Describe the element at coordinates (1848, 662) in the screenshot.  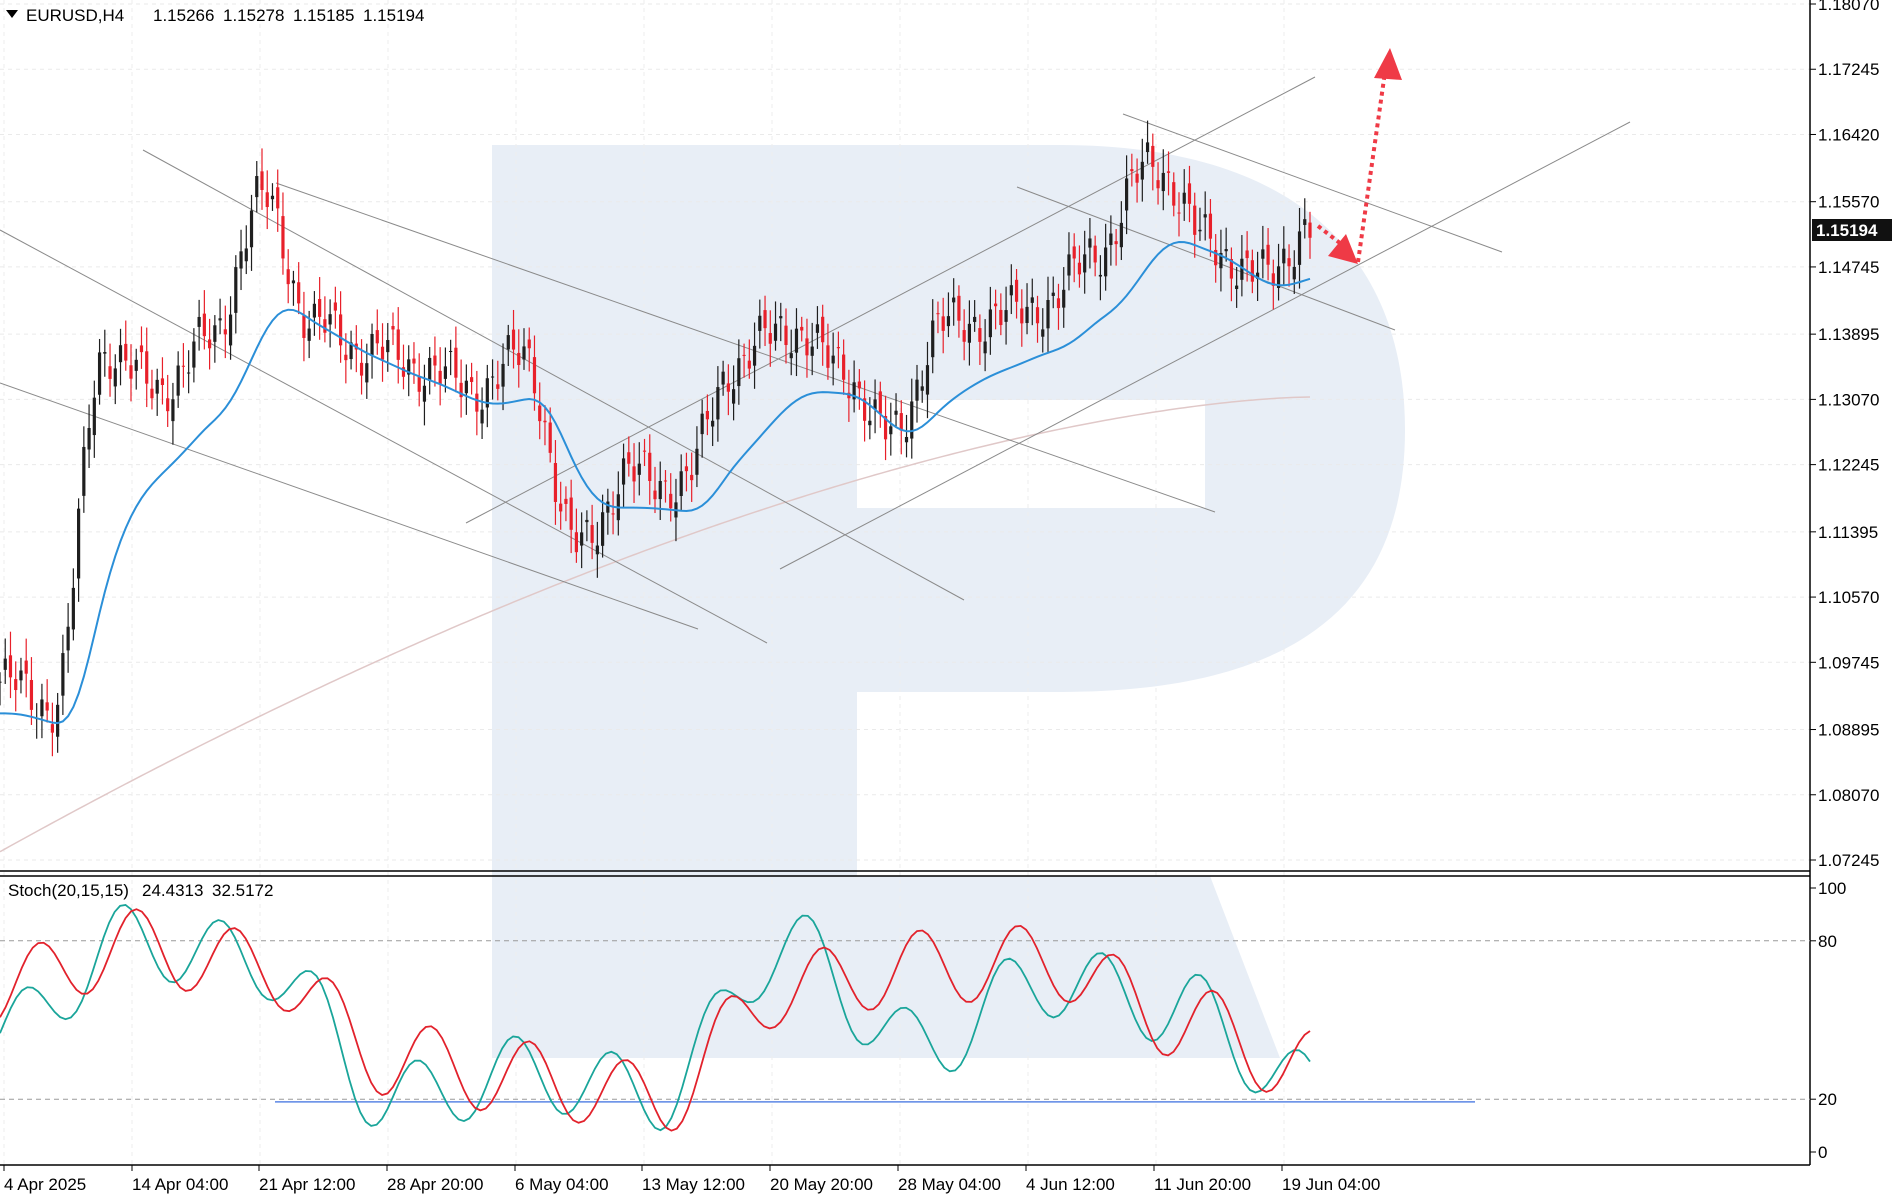
I see `price-axis-label: 1.09745` at that location.